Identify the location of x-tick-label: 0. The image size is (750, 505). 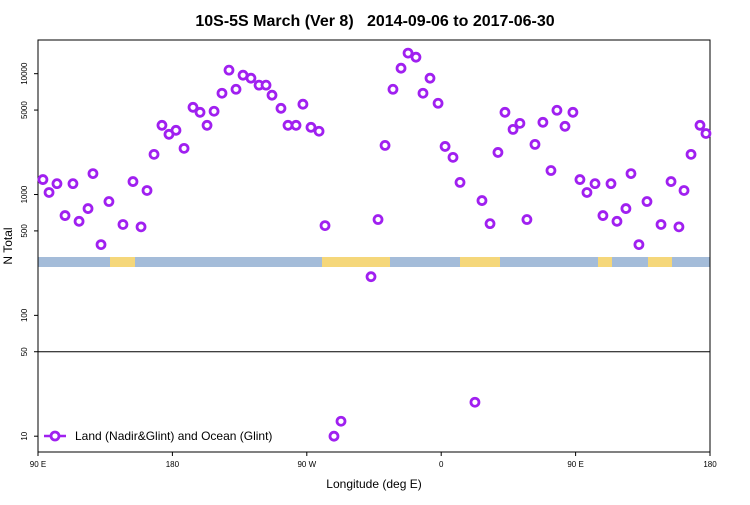
(441, 464).